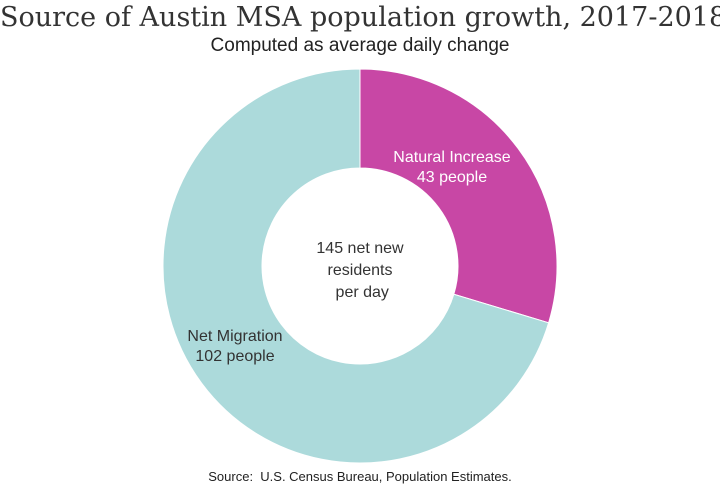 The image size is (720, 493). What do you see at coordinates (360, 292) in the screenshot?
I see `center-label-line: per day` at bounding box center [360, 292].